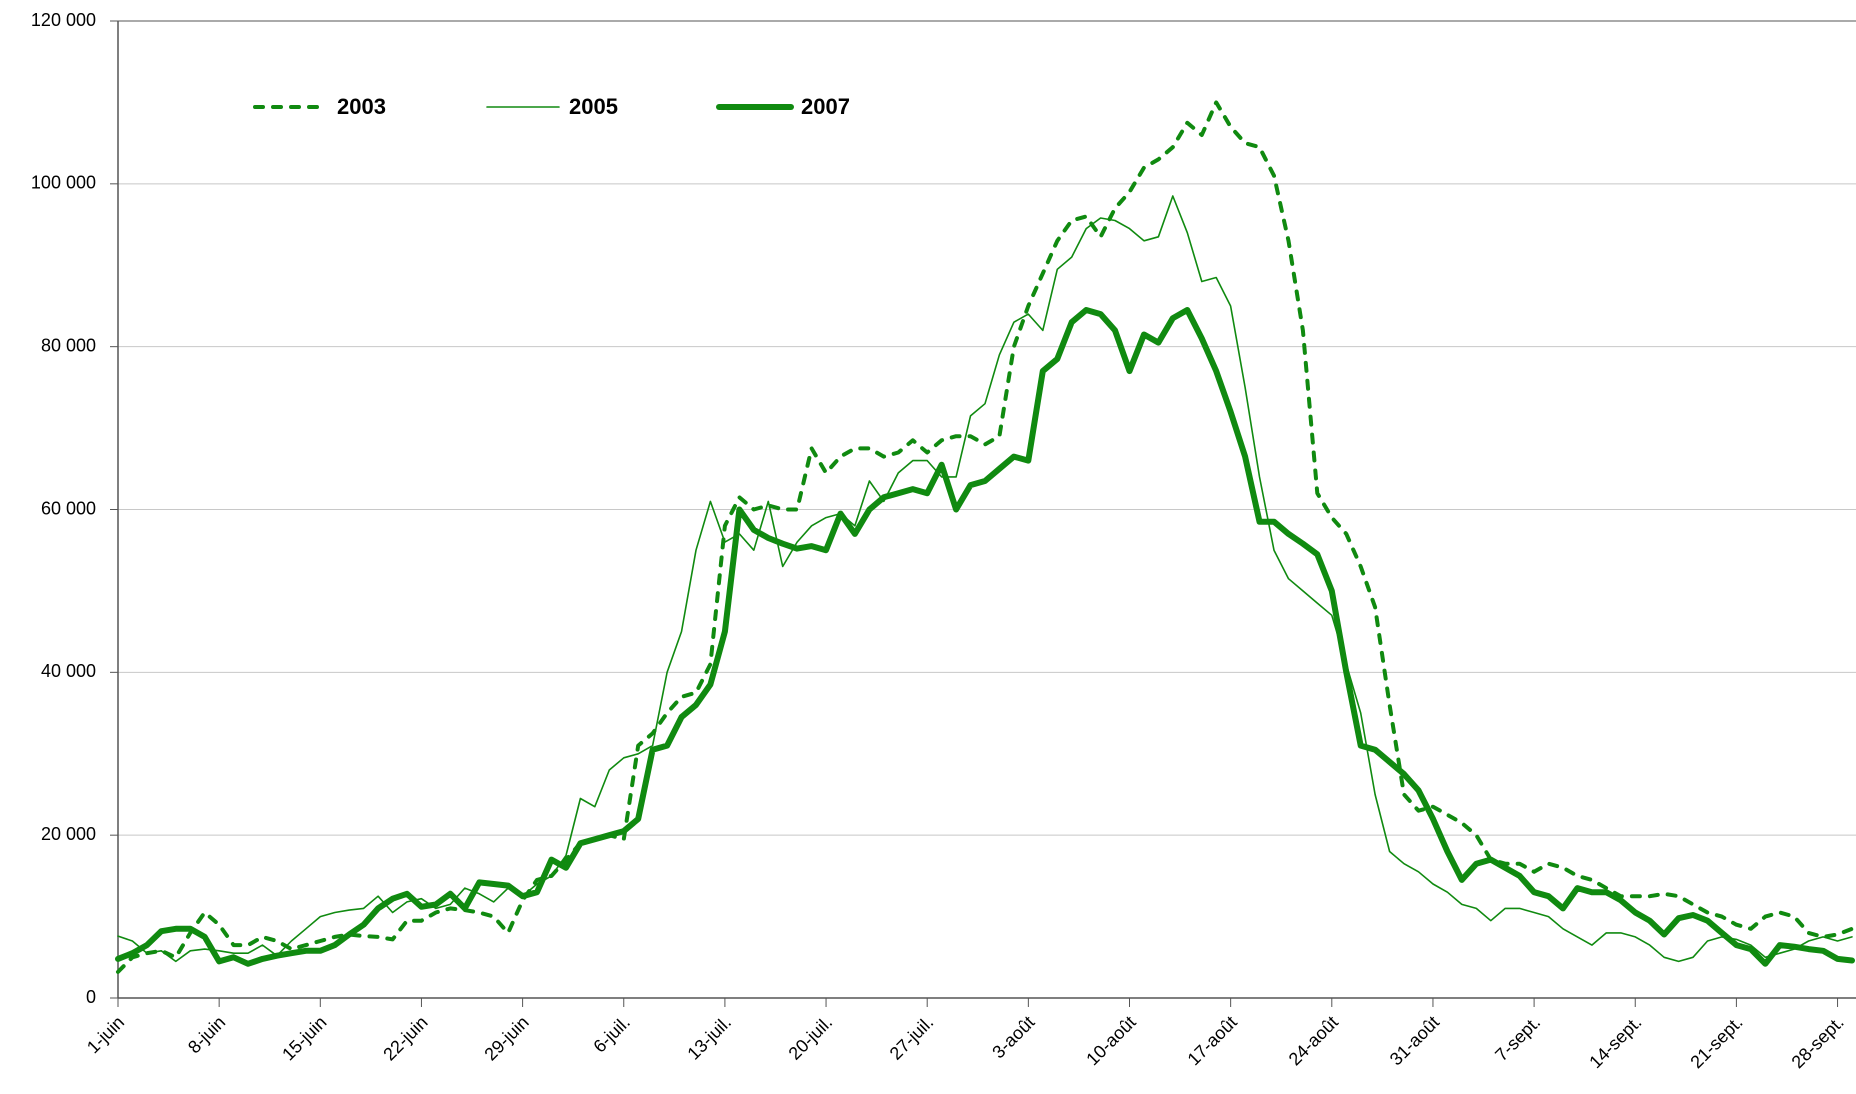 The width and height of the screenshot is (1856, 1094). I want to click on x-tick-label: 6-juil., so click(611, 1034).